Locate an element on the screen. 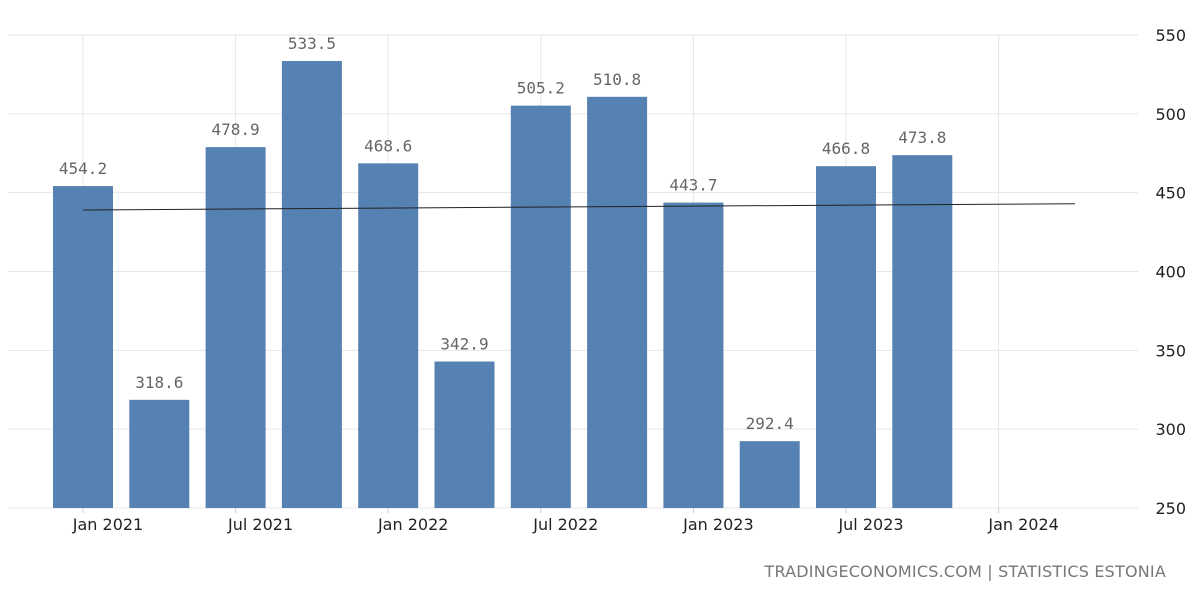 This screenshot has height=600, width=1200. x-tick-label: Jan 2022 is located at coordinates (412, 524).